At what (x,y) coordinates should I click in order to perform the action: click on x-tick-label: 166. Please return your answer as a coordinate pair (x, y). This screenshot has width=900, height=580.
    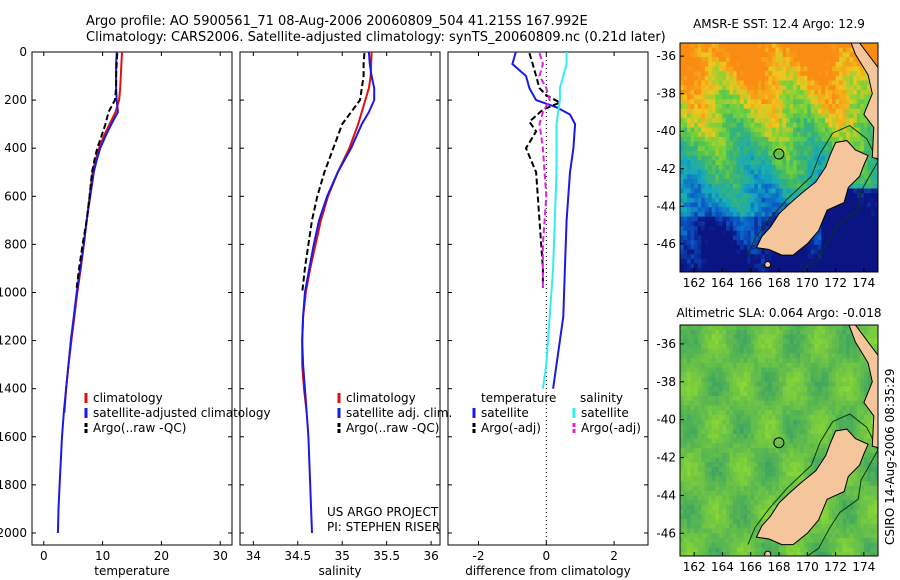
    Looking at the image, I should click on (750, 283).